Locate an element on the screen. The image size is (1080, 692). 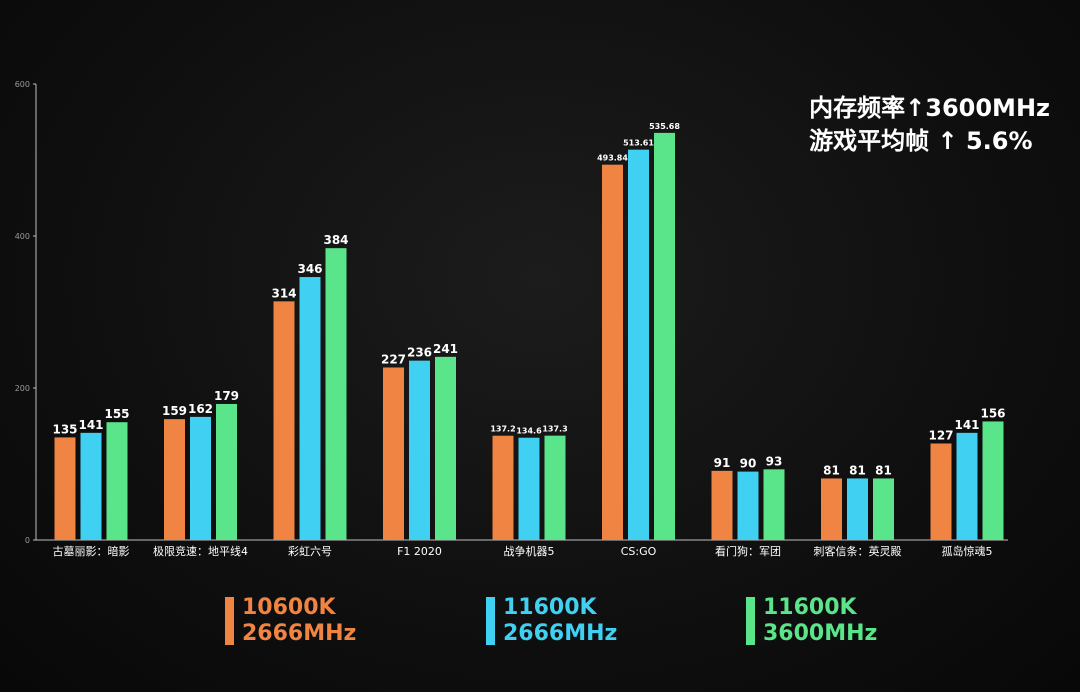
data-label: 227 is located at coordinates (393, 359).